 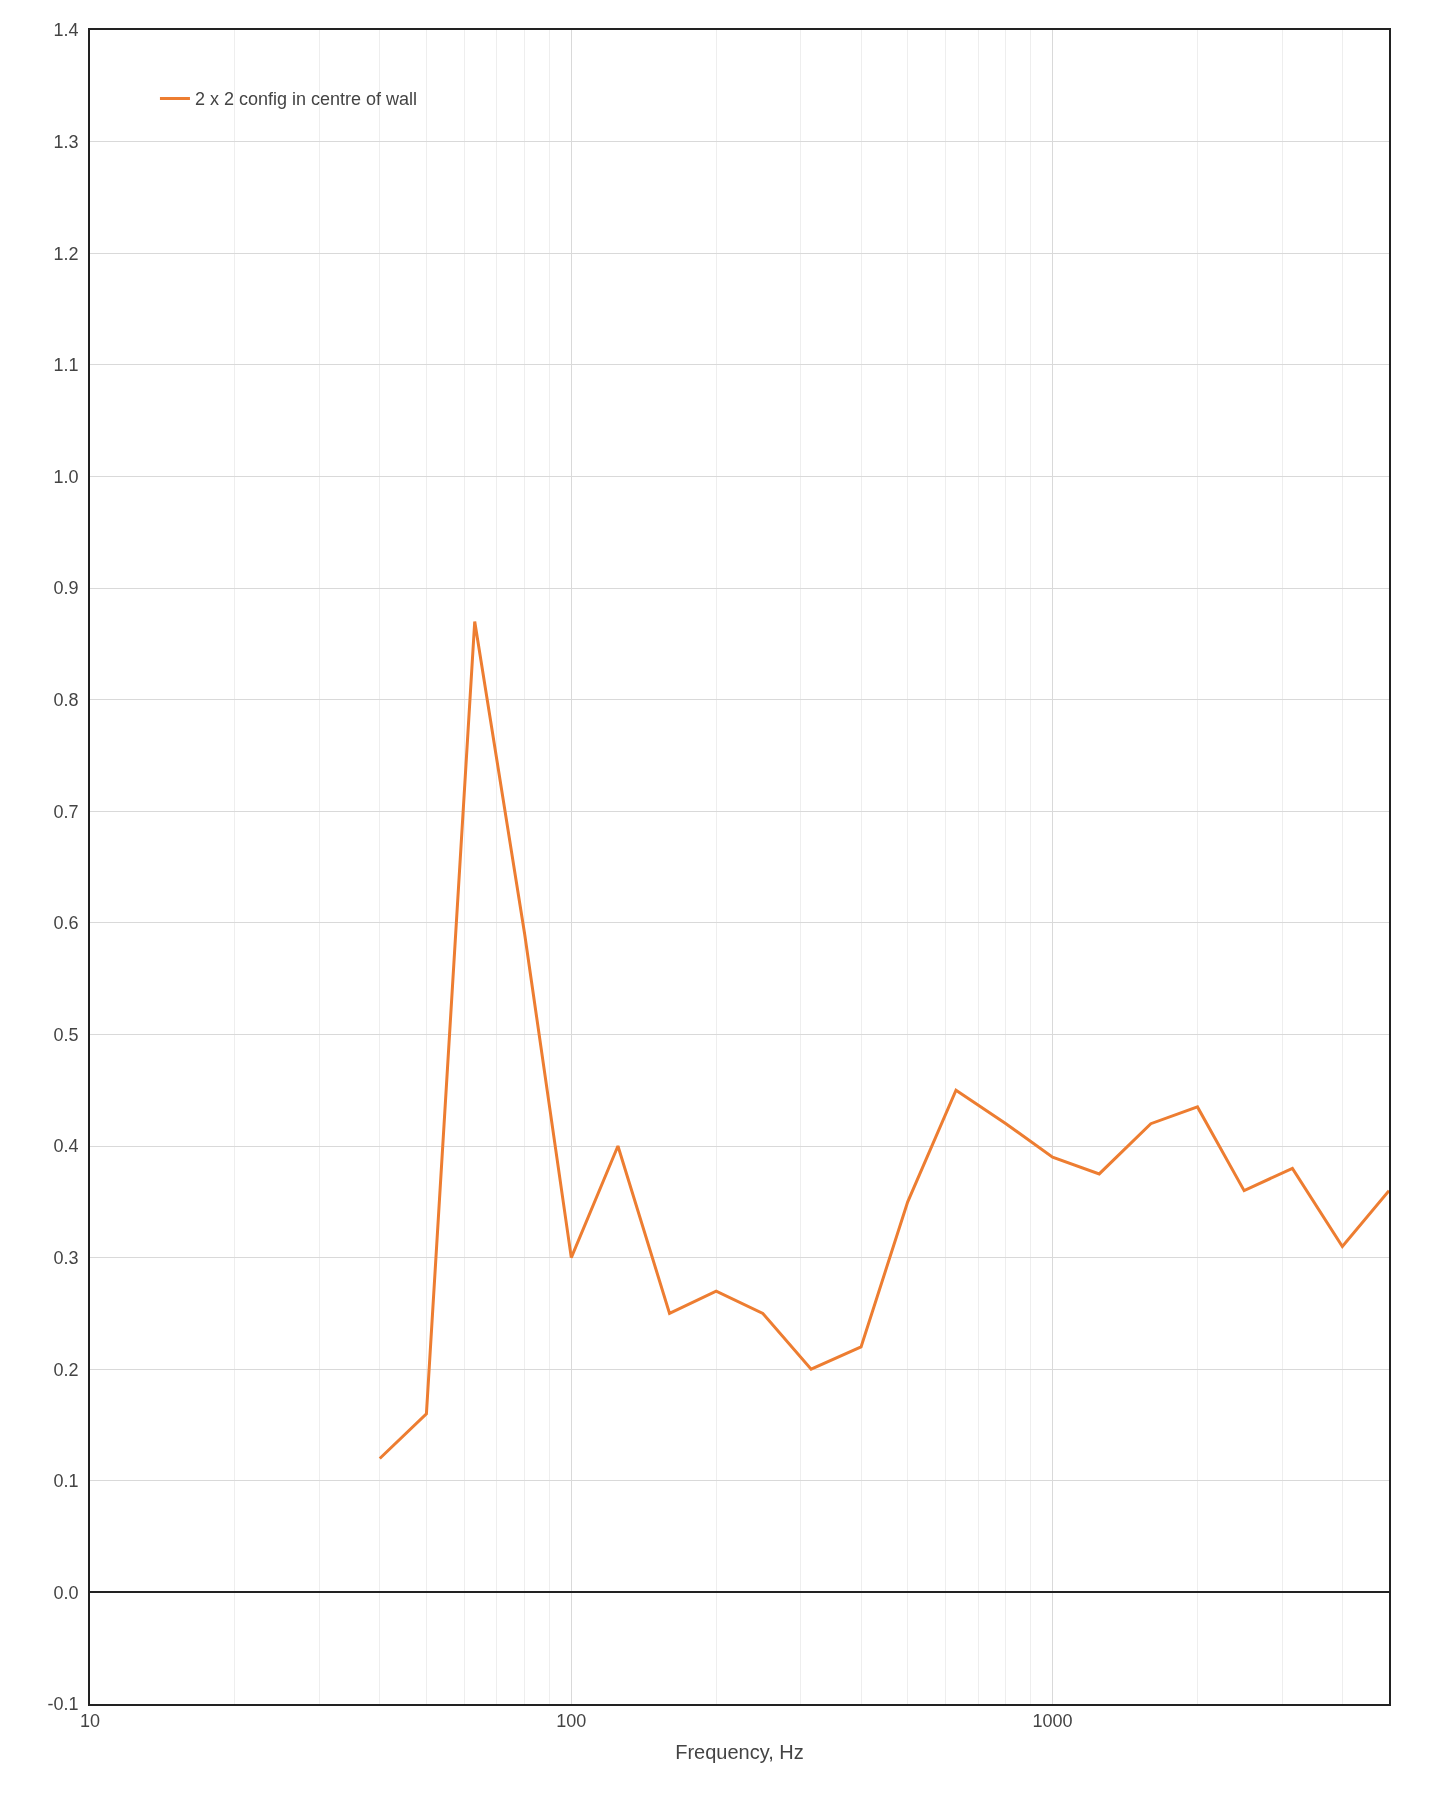 I want to click on y-tick-label: 0.4, so click(x=66, y=1146).